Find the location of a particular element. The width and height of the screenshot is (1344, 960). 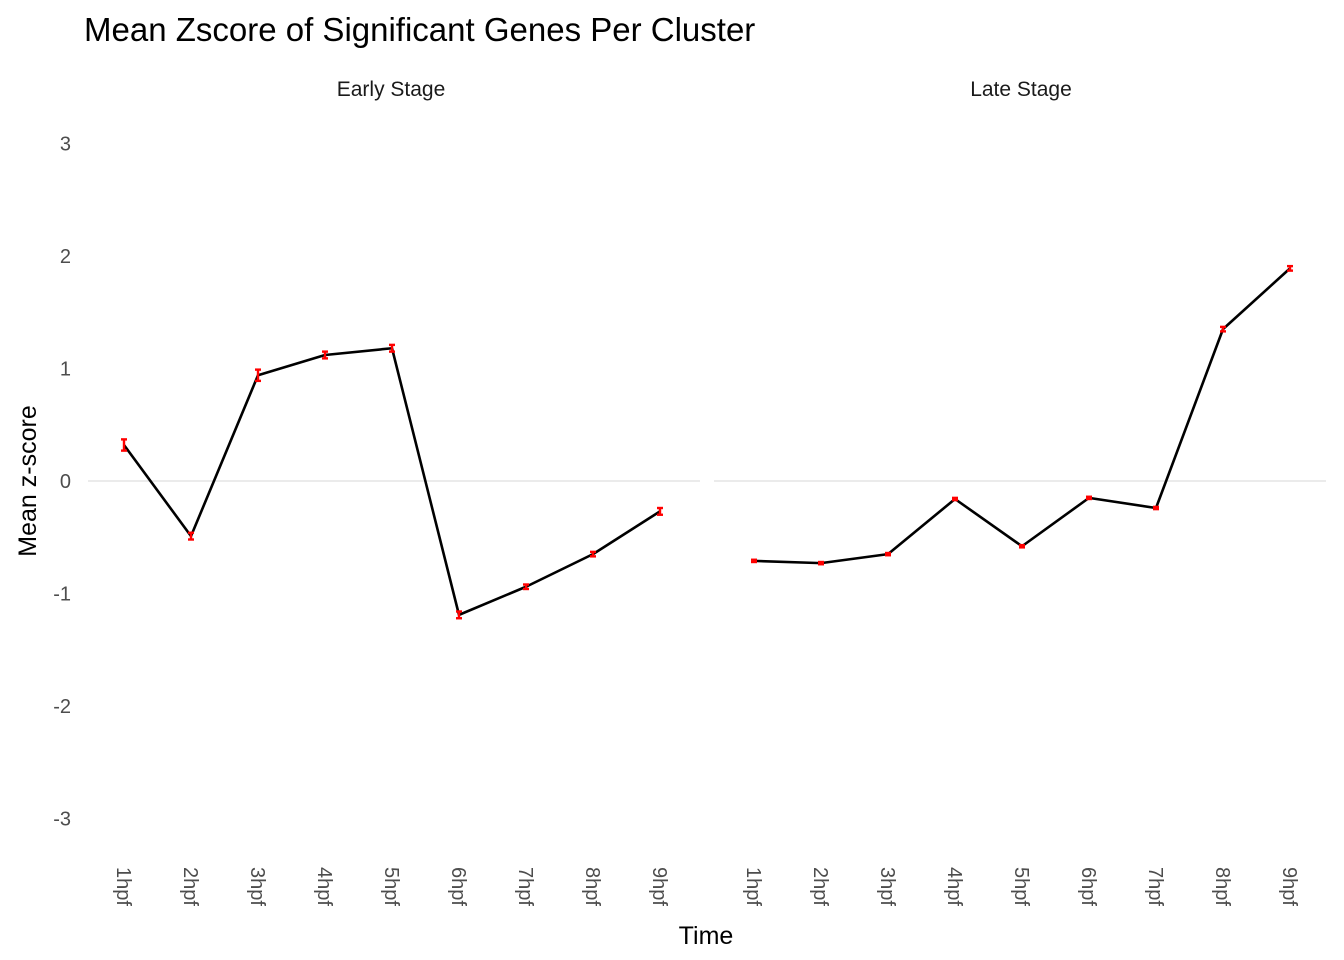

y-tick-label: -3 is located at coordinates (62, 820).